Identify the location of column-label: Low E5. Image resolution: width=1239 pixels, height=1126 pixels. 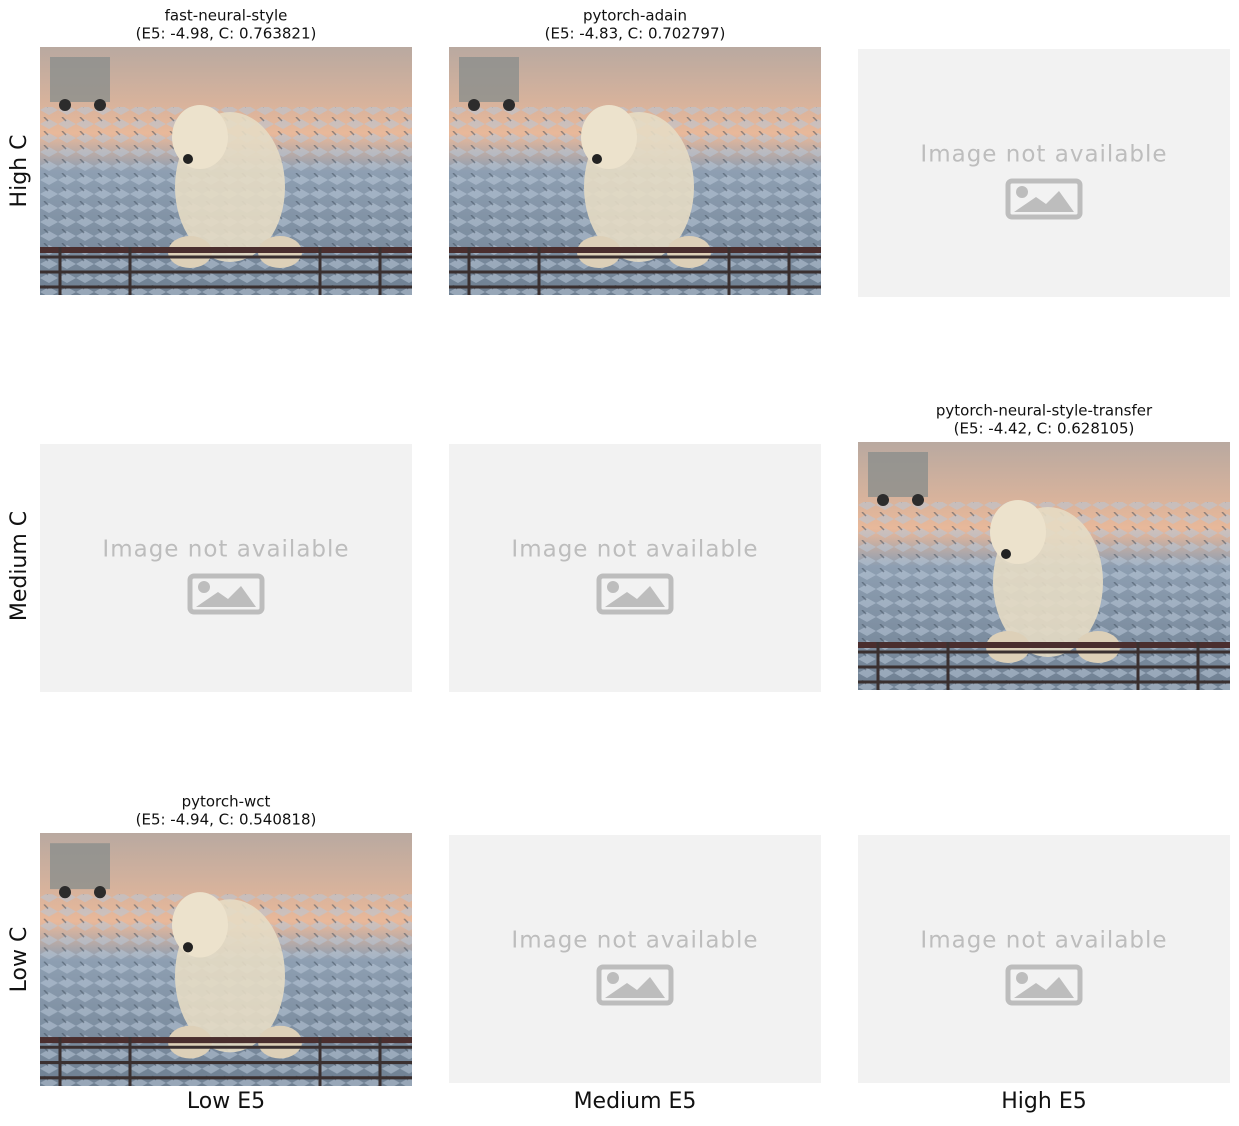
(226, 1101).